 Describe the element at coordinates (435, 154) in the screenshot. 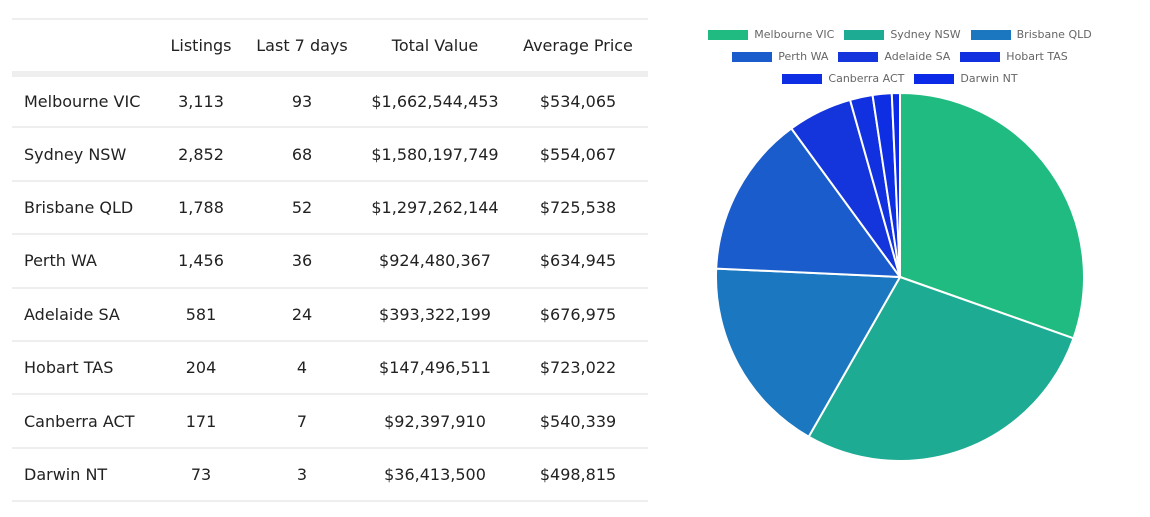

I see `cell-total-value: $1,580,197,749` at that location.